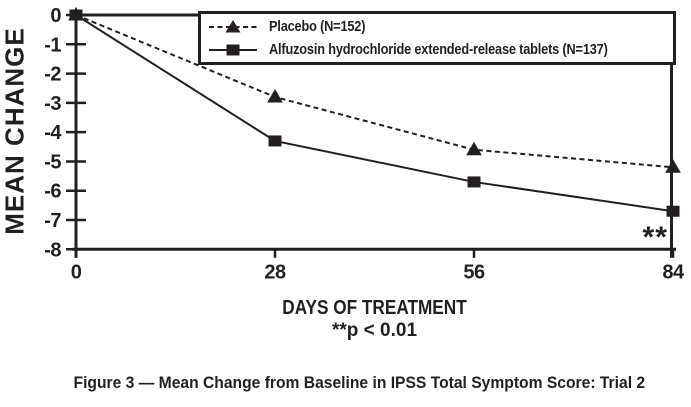 Image resolution: width=691 pixels, height=407 pixels. Describe the element at coordinates (52, 104) in the screenshot. I see `y-tick-label: -3` at that location.